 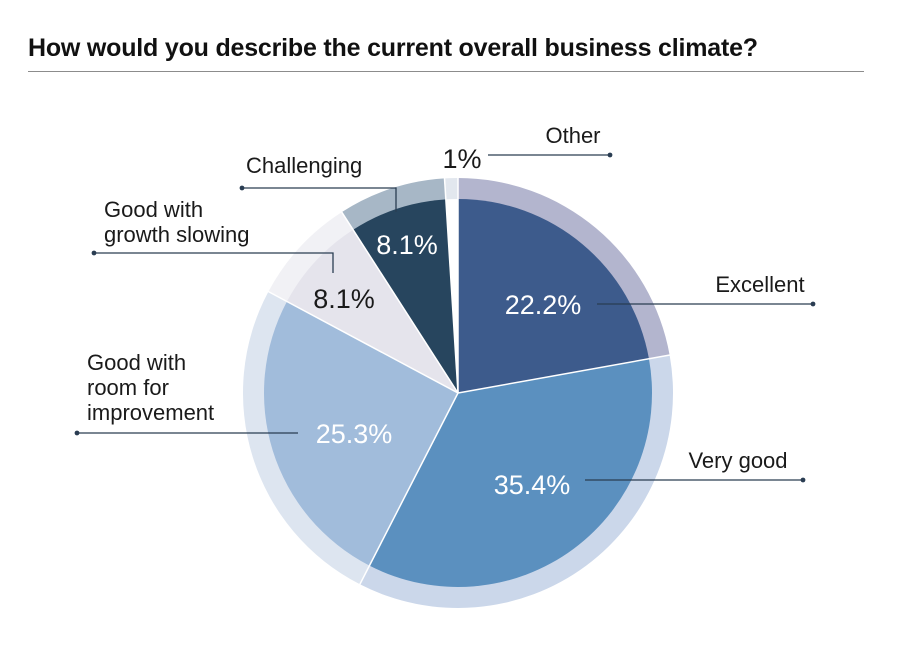 I want to click on leader-dot-very-good, so click(x=803, y=480).